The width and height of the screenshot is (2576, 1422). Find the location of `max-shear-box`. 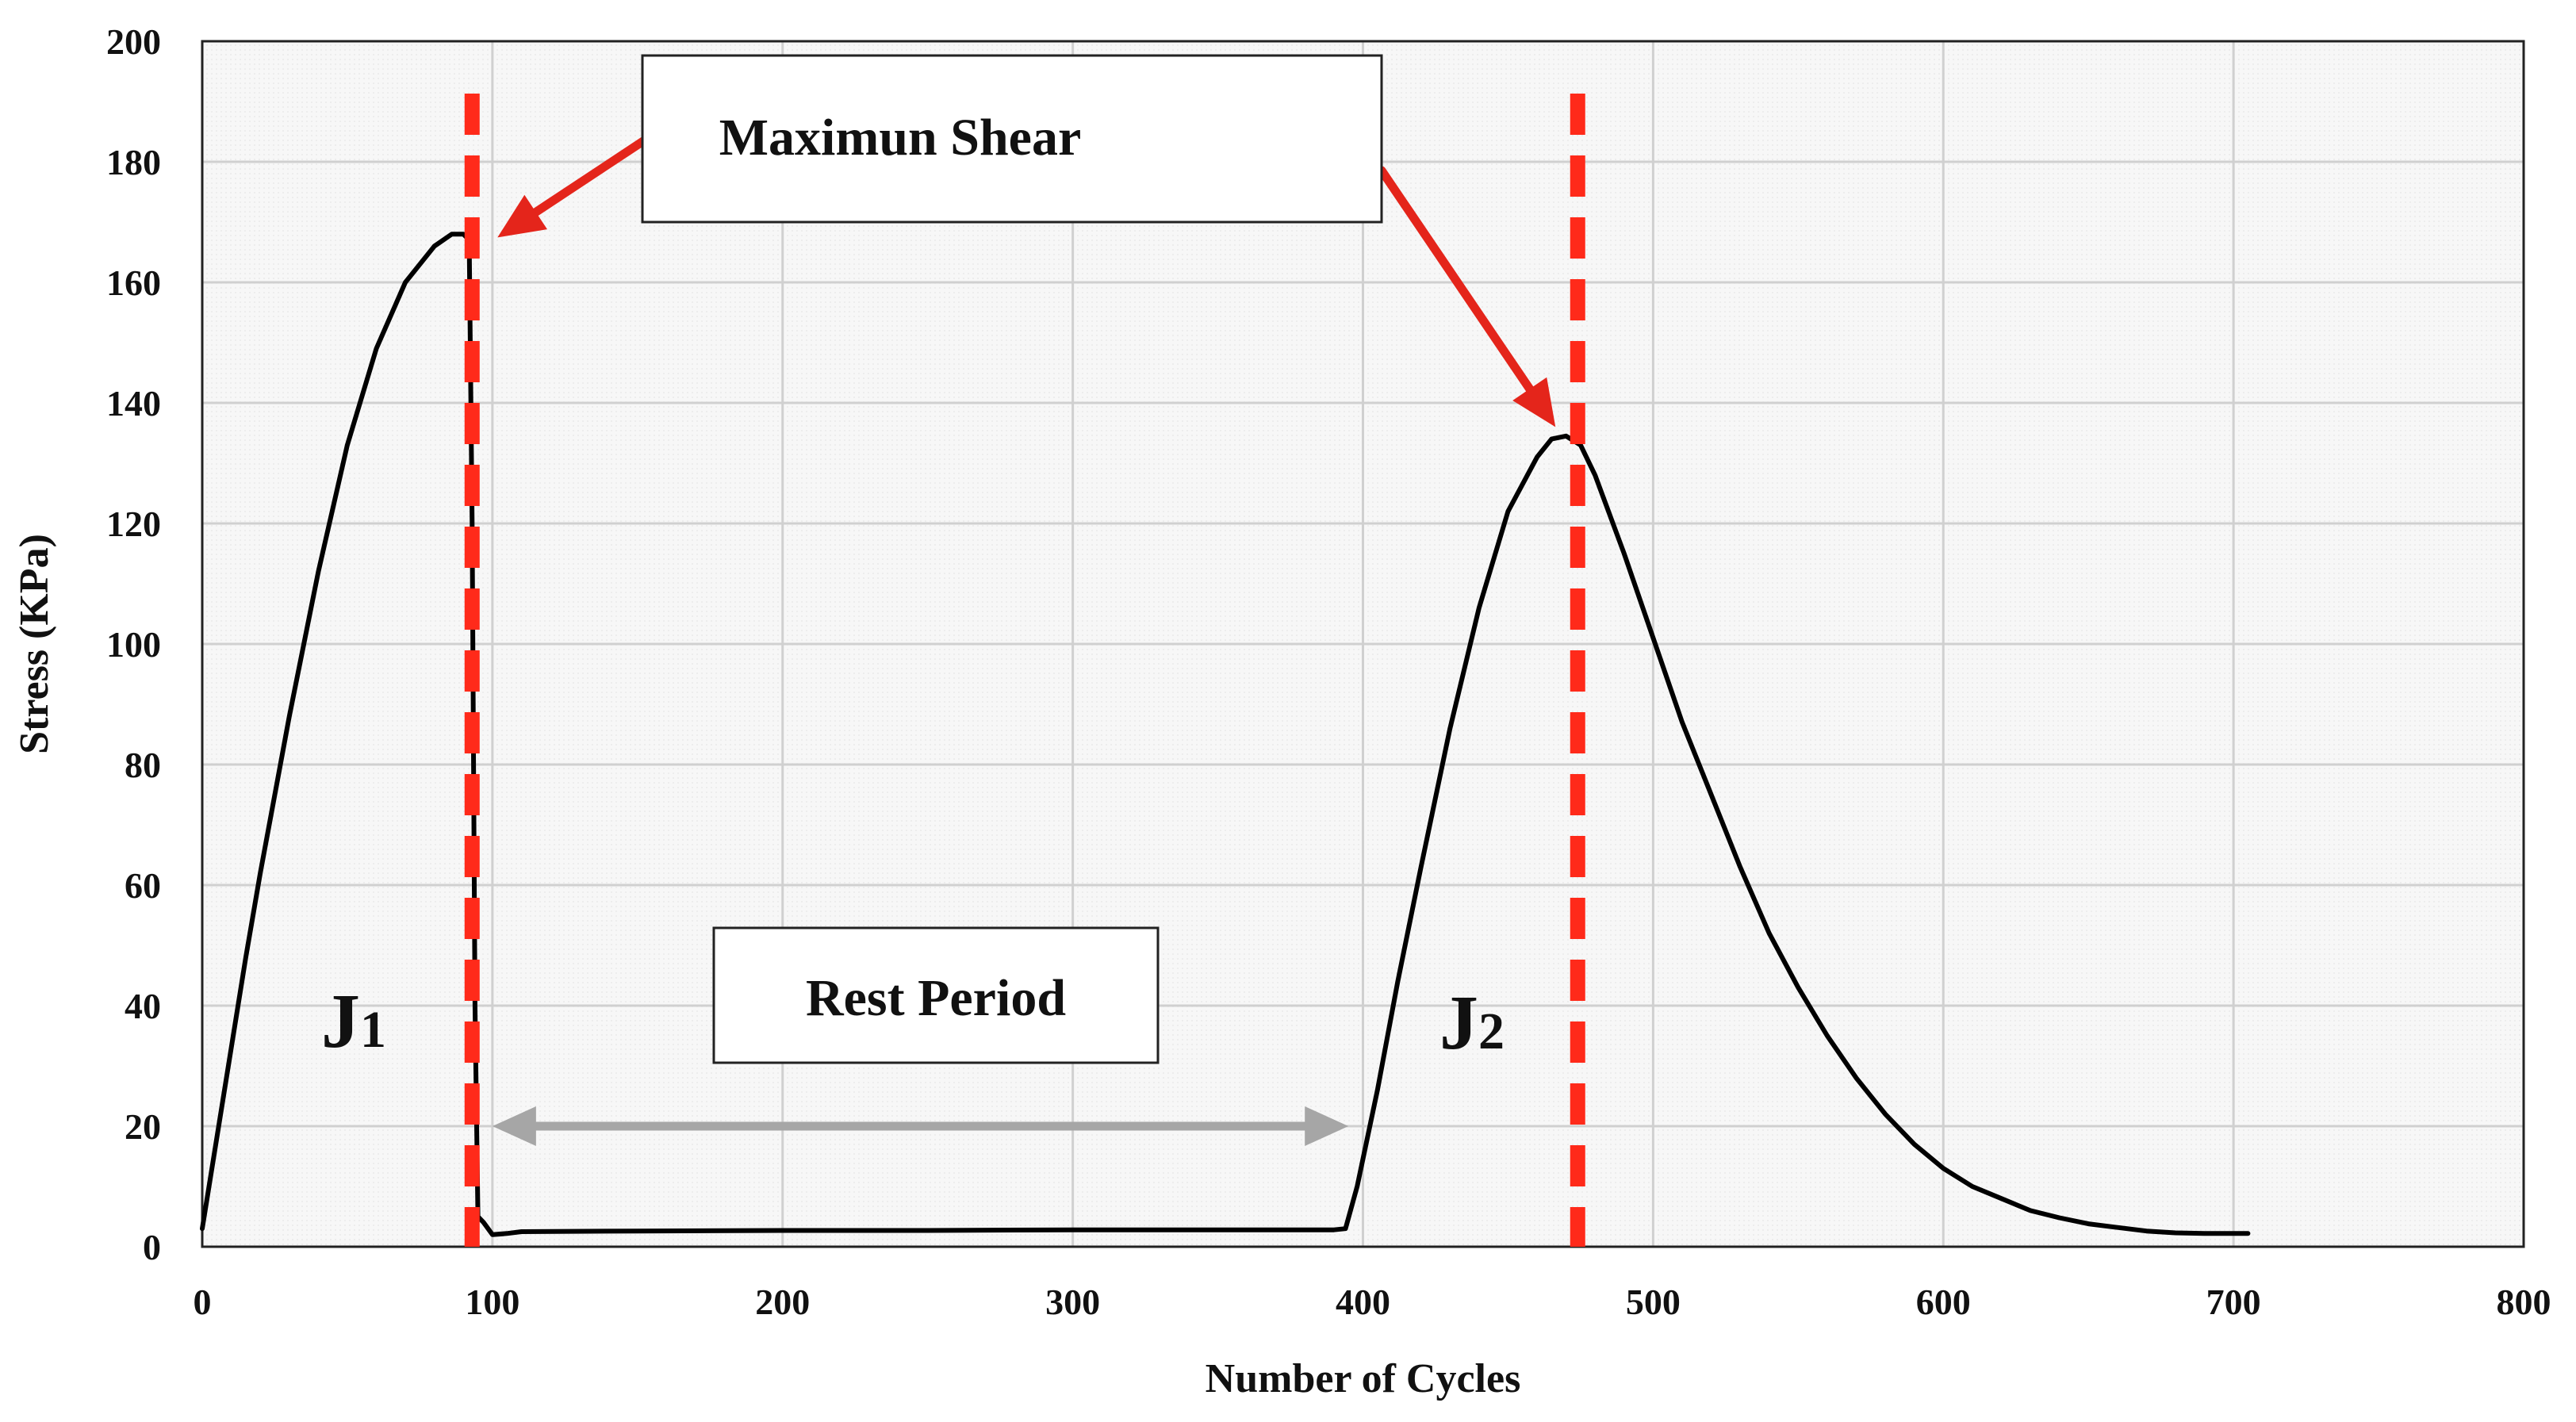

max-shear-box is located at coordinates (1012, 139).